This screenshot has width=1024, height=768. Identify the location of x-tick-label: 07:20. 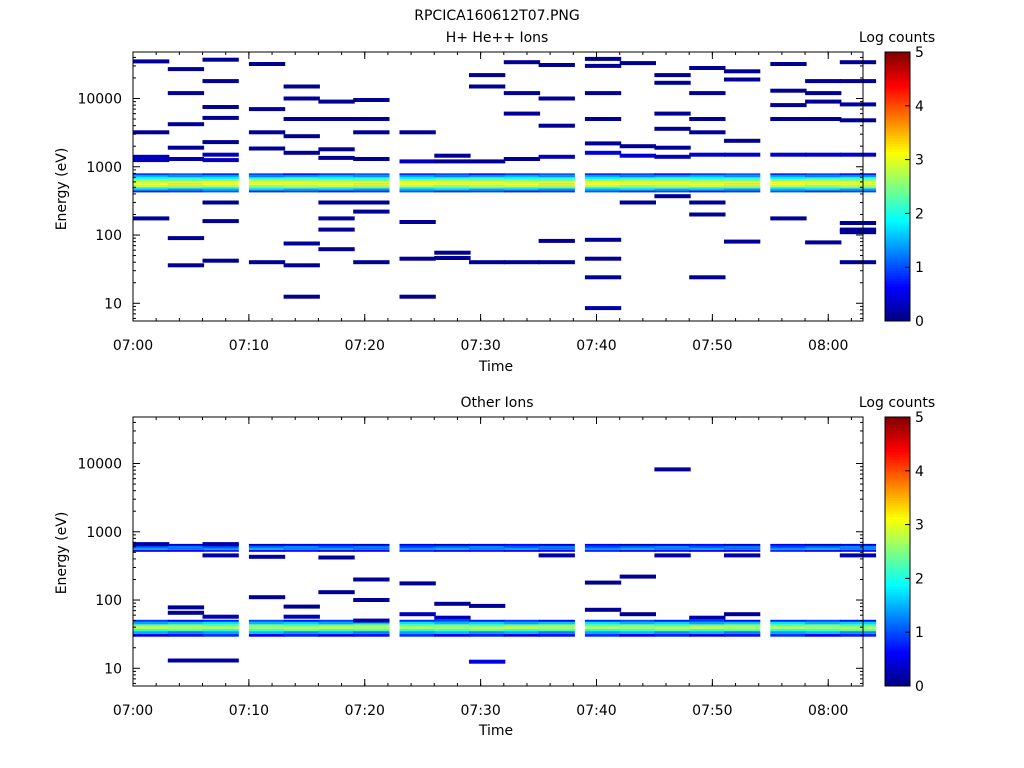
(365, 711).